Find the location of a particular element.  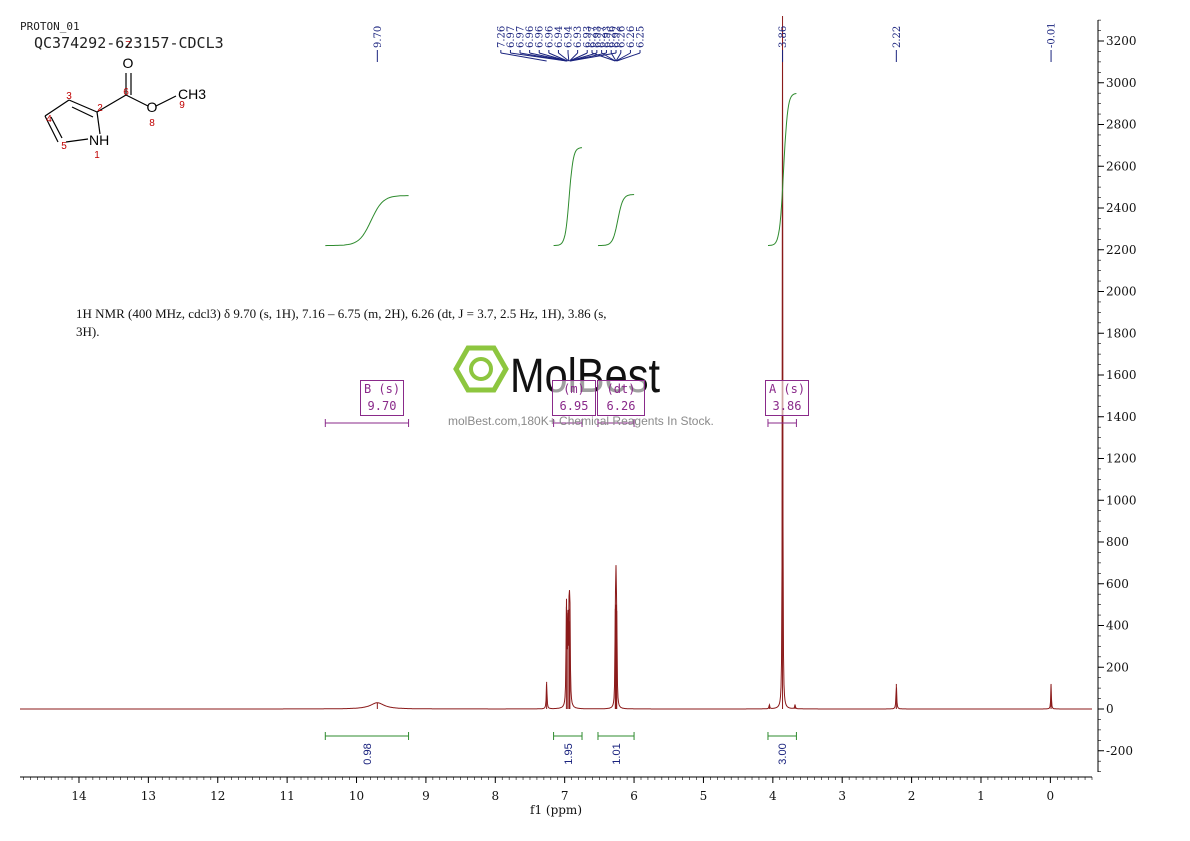

peak-box-value: 3.86 is located at coordinates (787, 406).